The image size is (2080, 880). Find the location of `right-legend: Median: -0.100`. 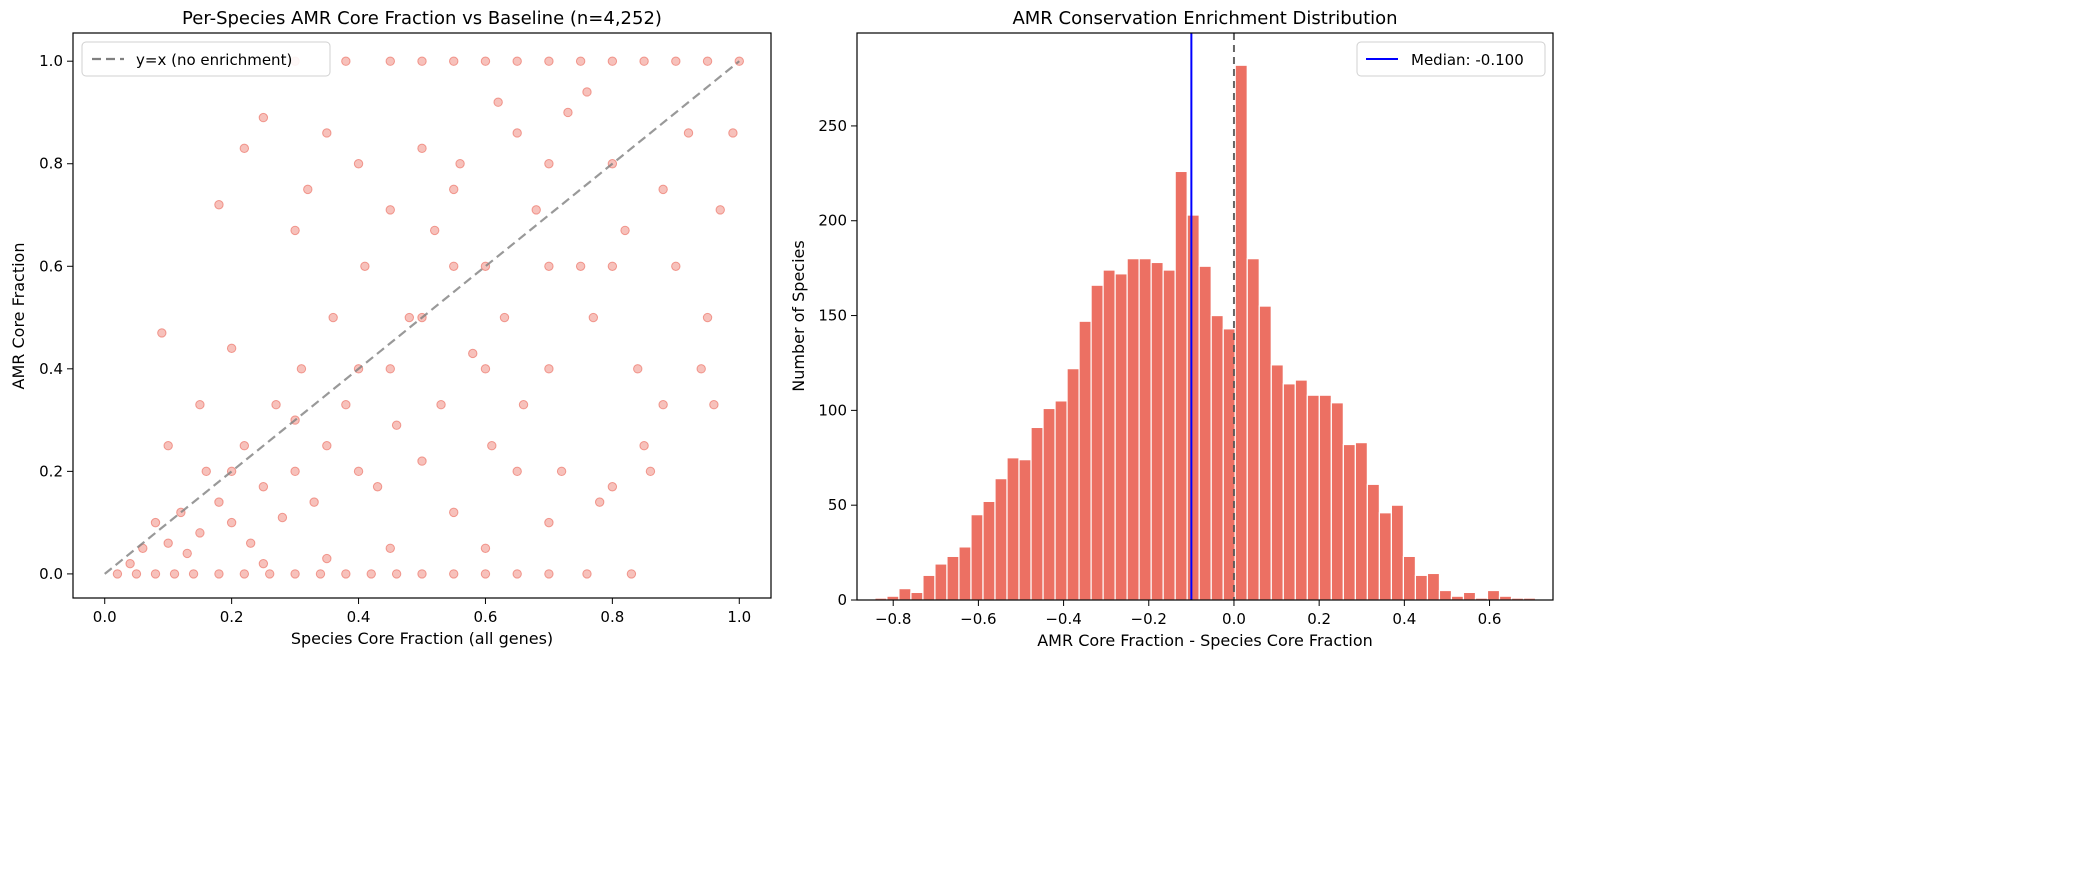

right-legend: Median: -0.100 is located at coordinates (1451, 59).